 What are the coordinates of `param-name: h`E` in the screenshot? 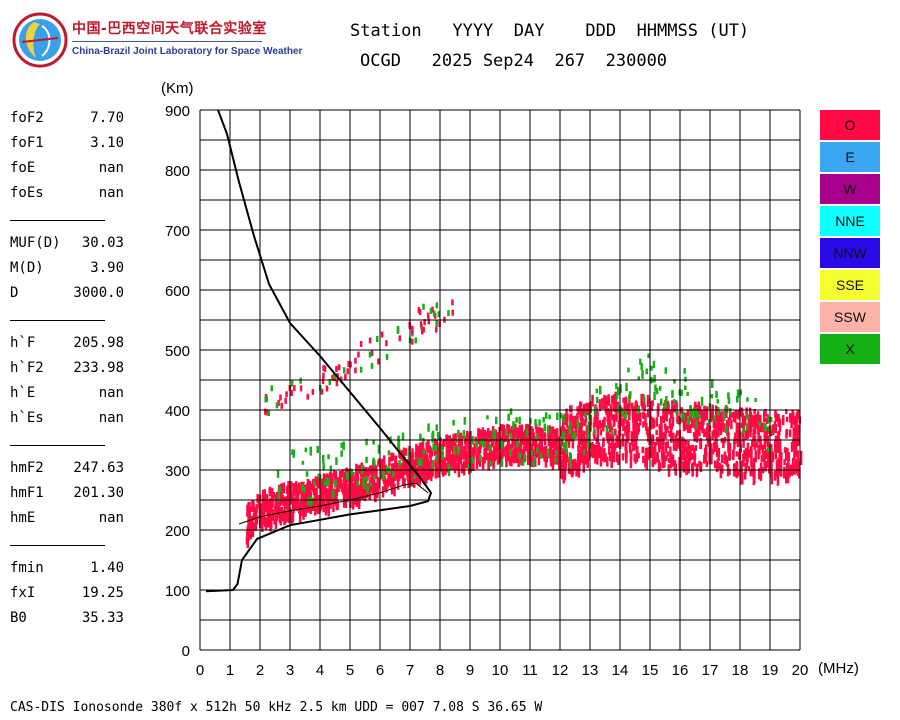 It's located at (23, 393).